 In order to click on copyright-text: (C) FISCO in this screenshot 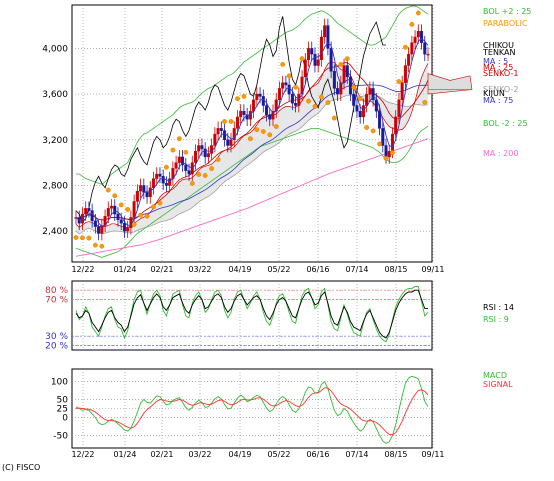, I will do `click(21, 467)`.